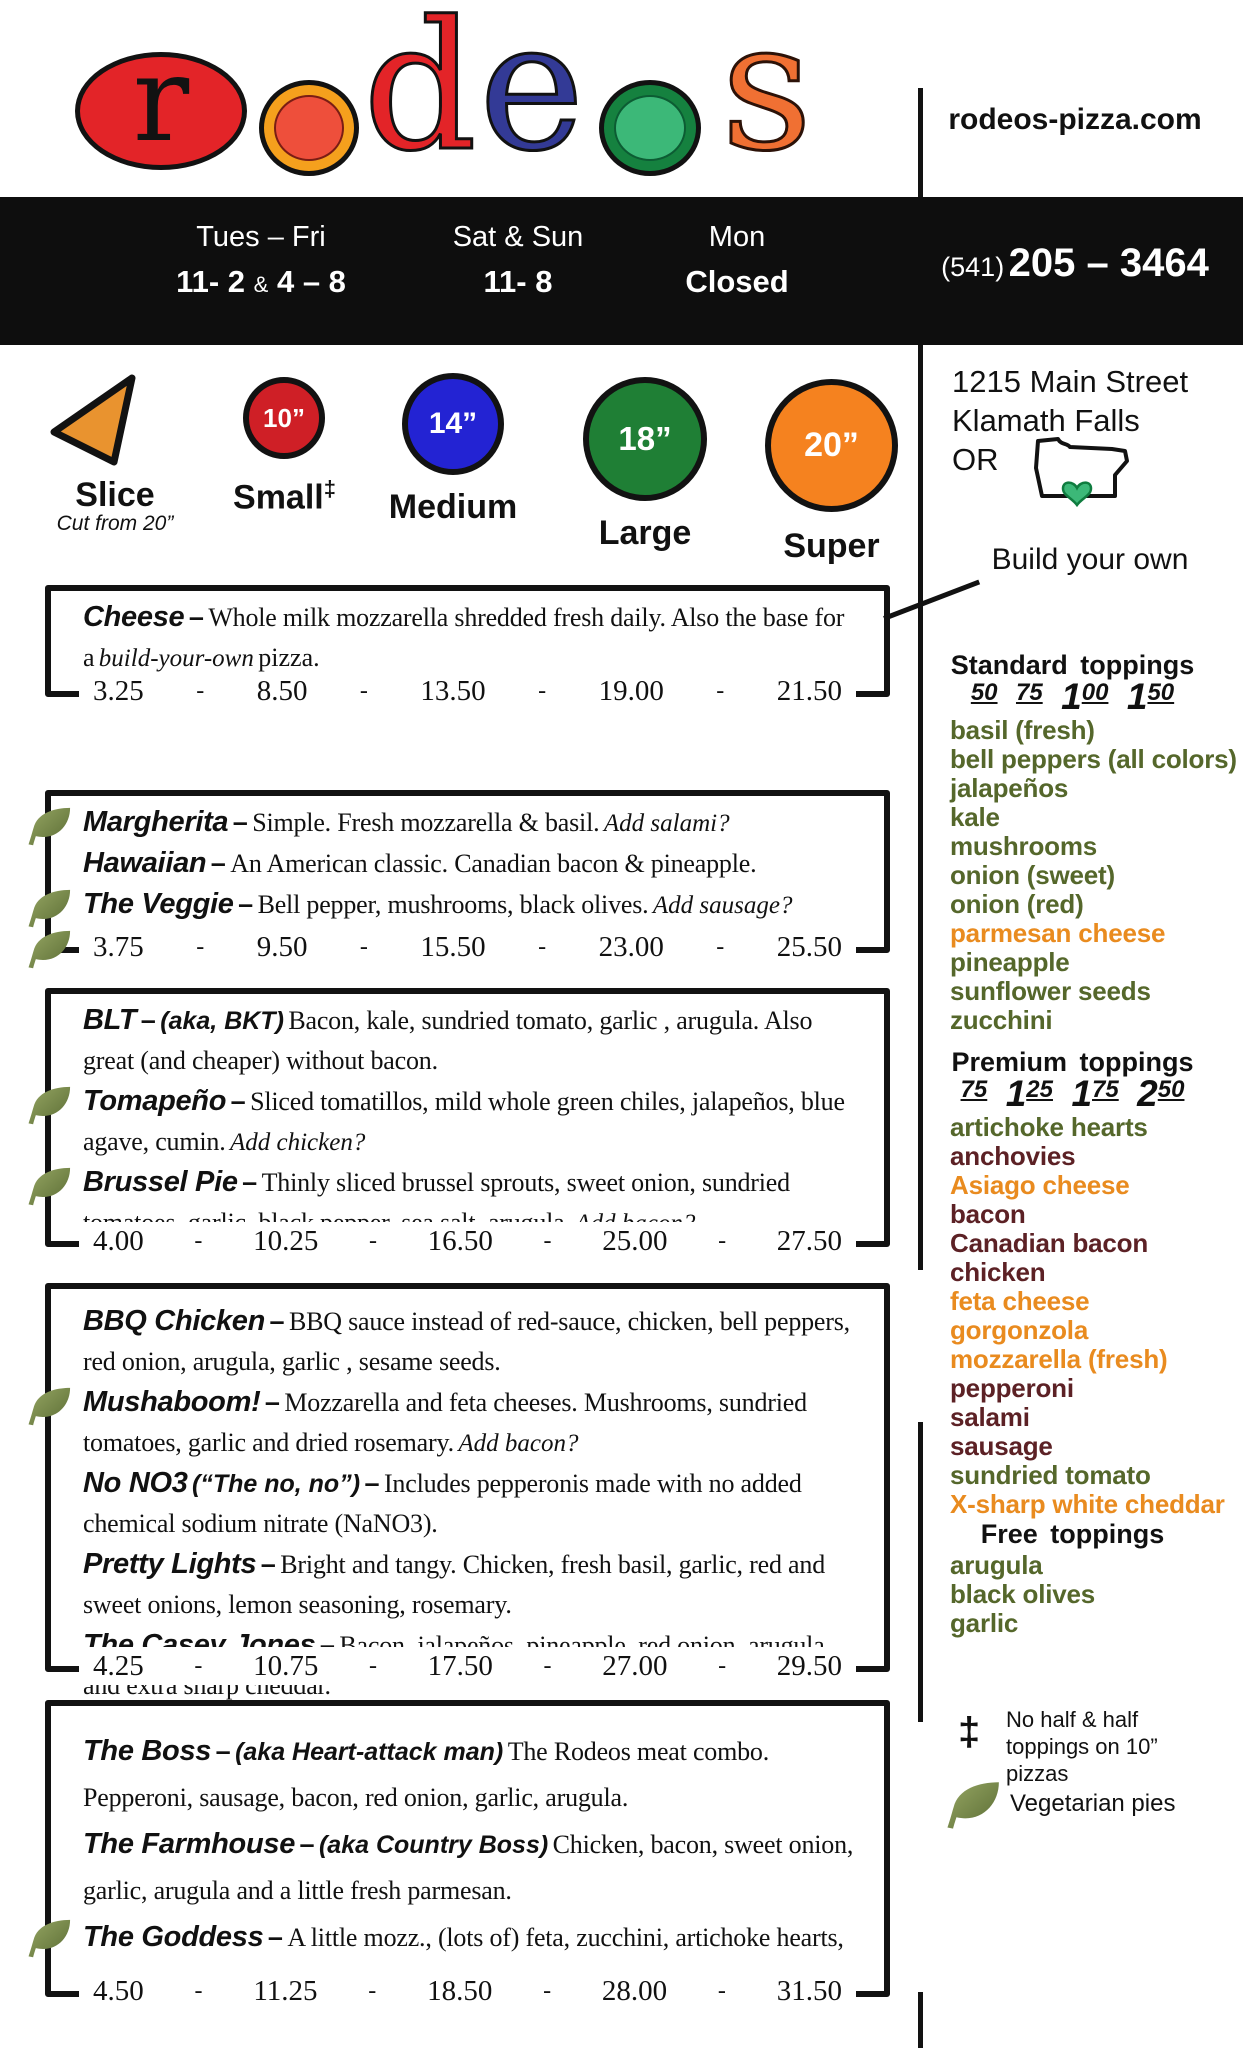 The width and height of the screenshot is (1243, 2048). I want to click on price-value: 16.50, so click(460, 1240).